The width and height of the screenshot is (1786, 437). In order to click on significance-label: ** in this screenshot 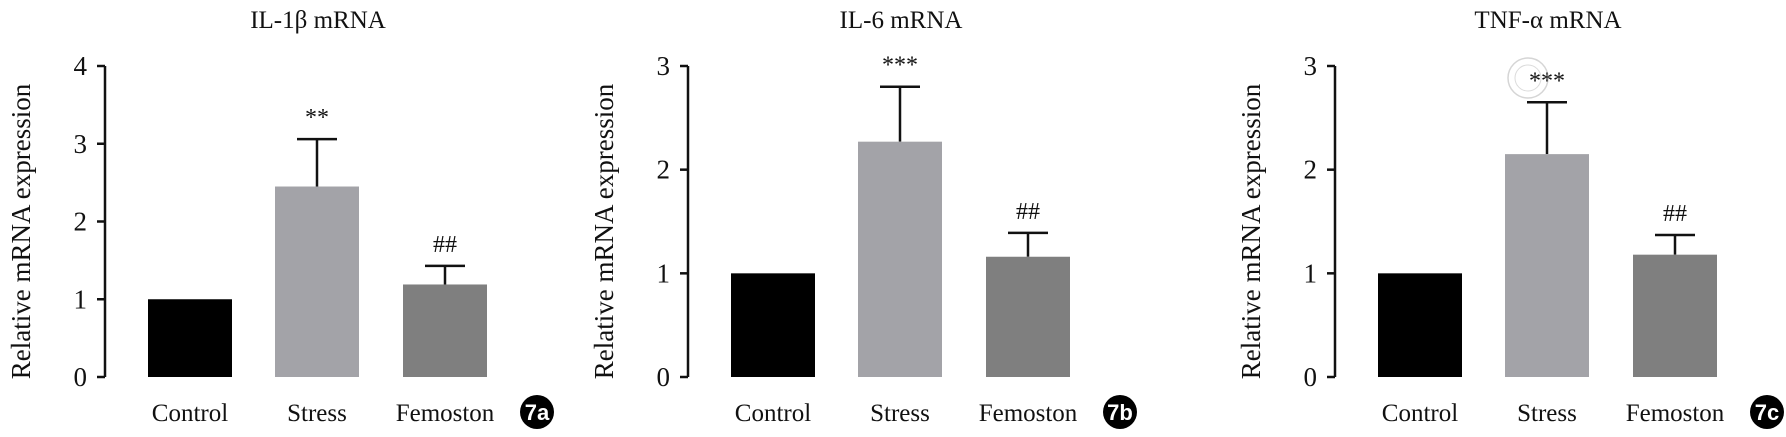, I will do `click(317, 118)`.